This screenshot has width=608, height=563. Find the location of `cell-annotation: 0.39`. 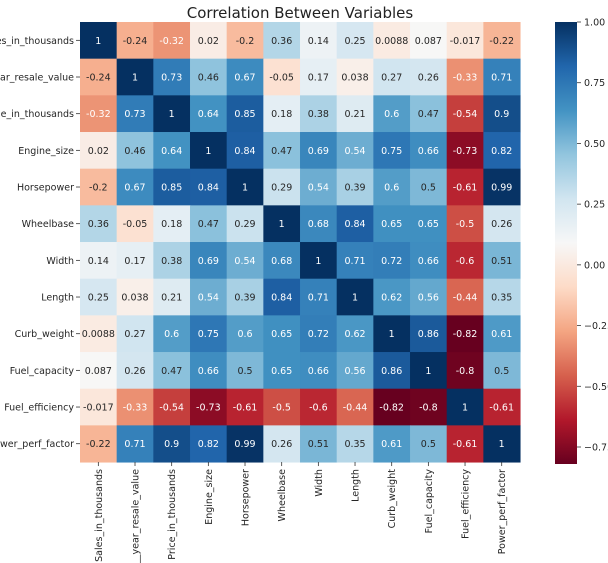

cell-annotation: 0.39 is located at coordinates (354, 188).